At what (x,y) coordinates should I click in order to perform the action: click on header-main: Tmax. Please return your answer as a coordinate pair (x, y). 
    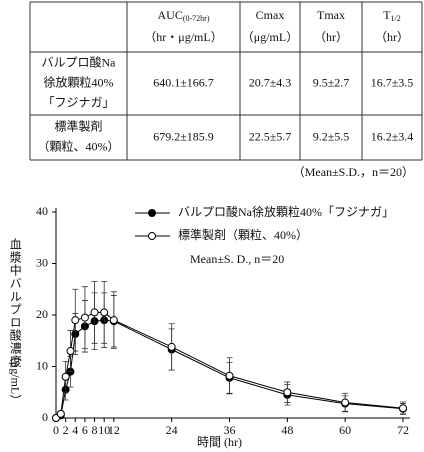
    Looking at the image, I should click on (331, 15).